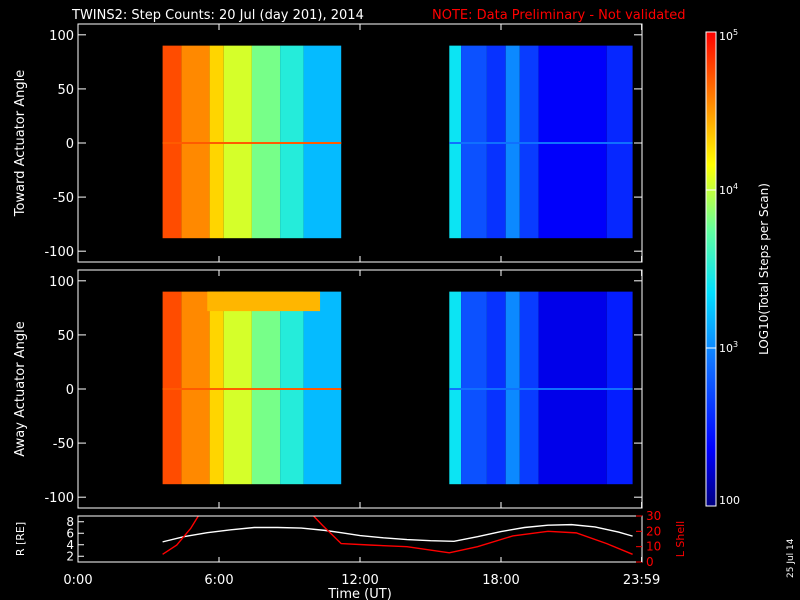 The image size is (800, 600). What do you see at coordinates (653, 547) in the screenshot?
I see `y2-tick-label: 10` at bounding box center [653, 547].